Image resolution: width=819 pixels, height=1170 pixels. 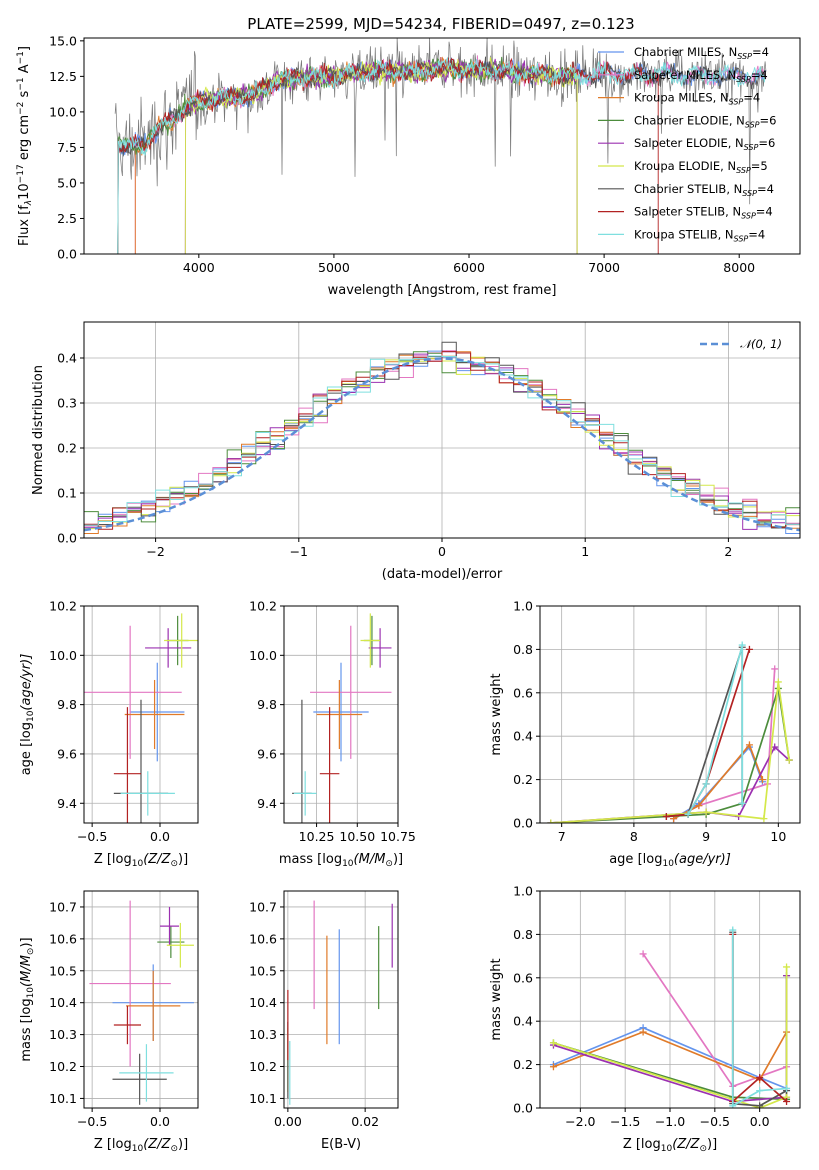 I want to click on legend: 𝒩(0, 1), so click(x=741, y=344).